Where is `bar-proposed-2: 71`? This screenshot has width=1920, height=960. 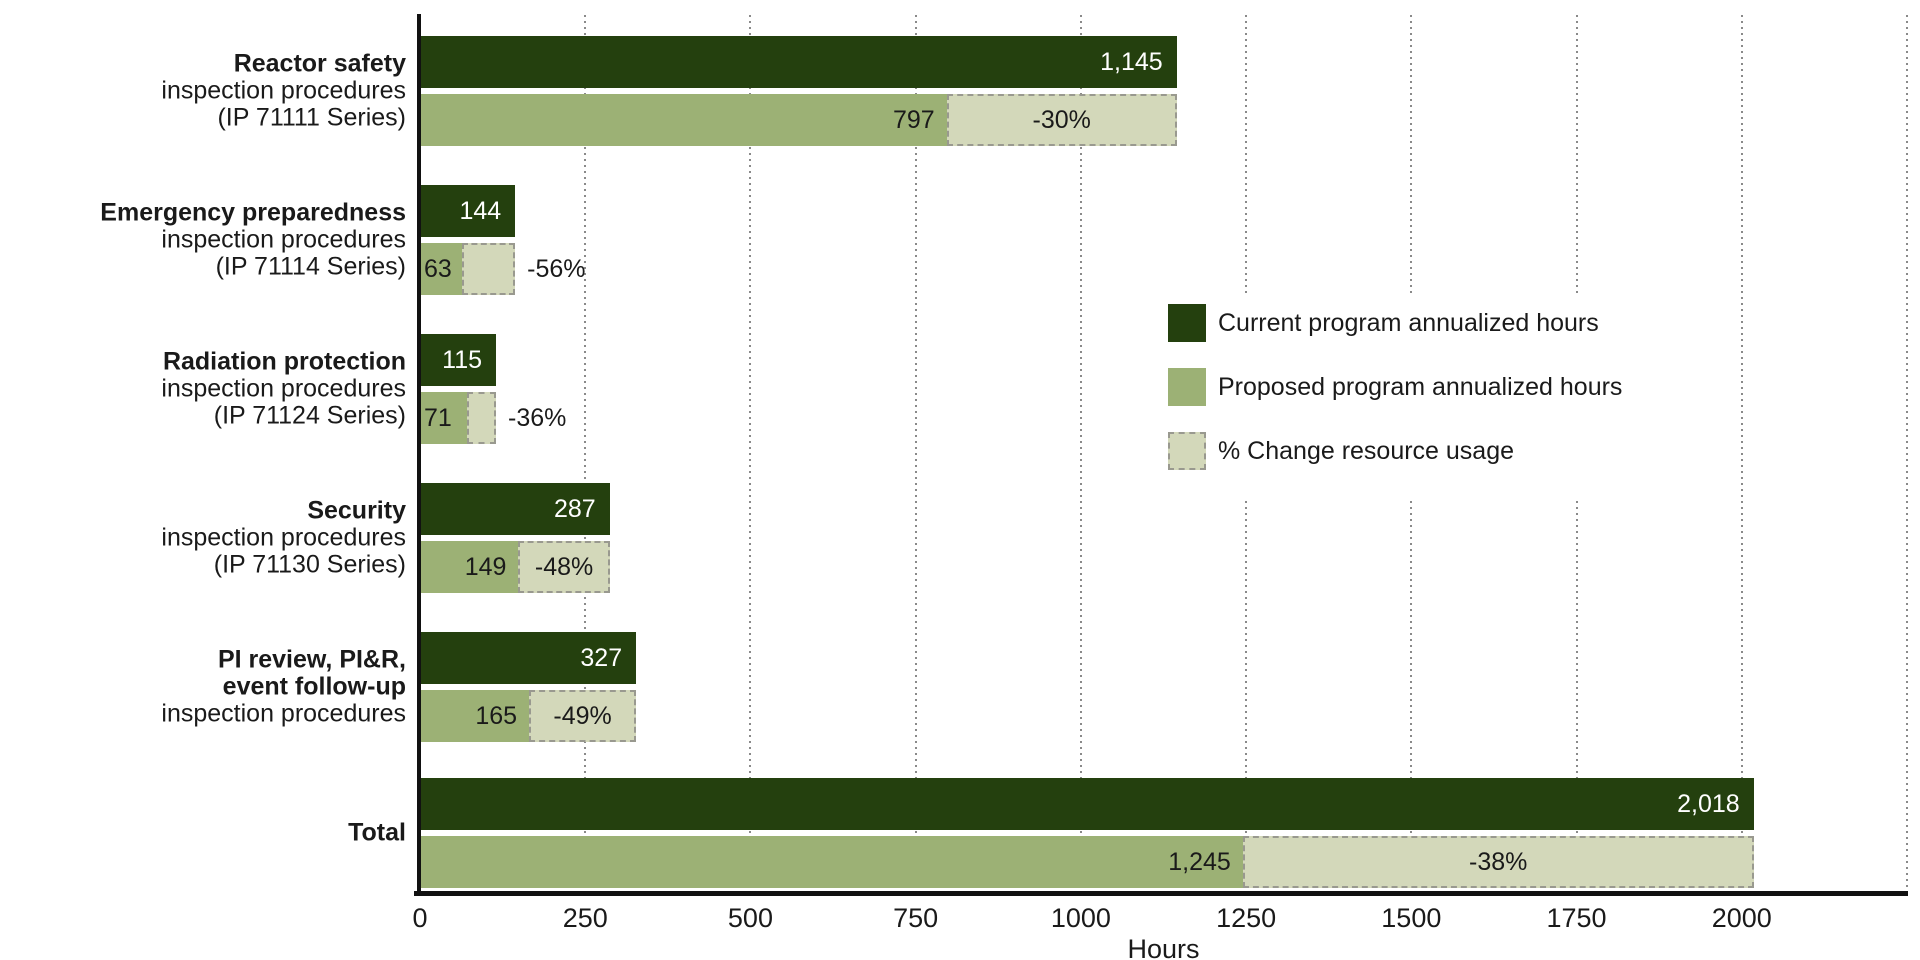
bar-proposed-2: 71 is located at coordinates (443, 418).